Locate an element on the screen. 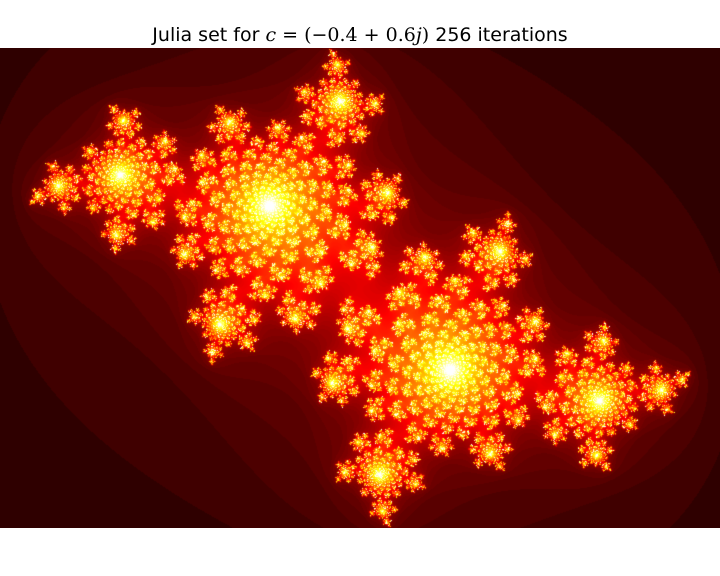 This screenshot has width=720, height=576. title-c-variable: c is located at coordinates (271, 35).